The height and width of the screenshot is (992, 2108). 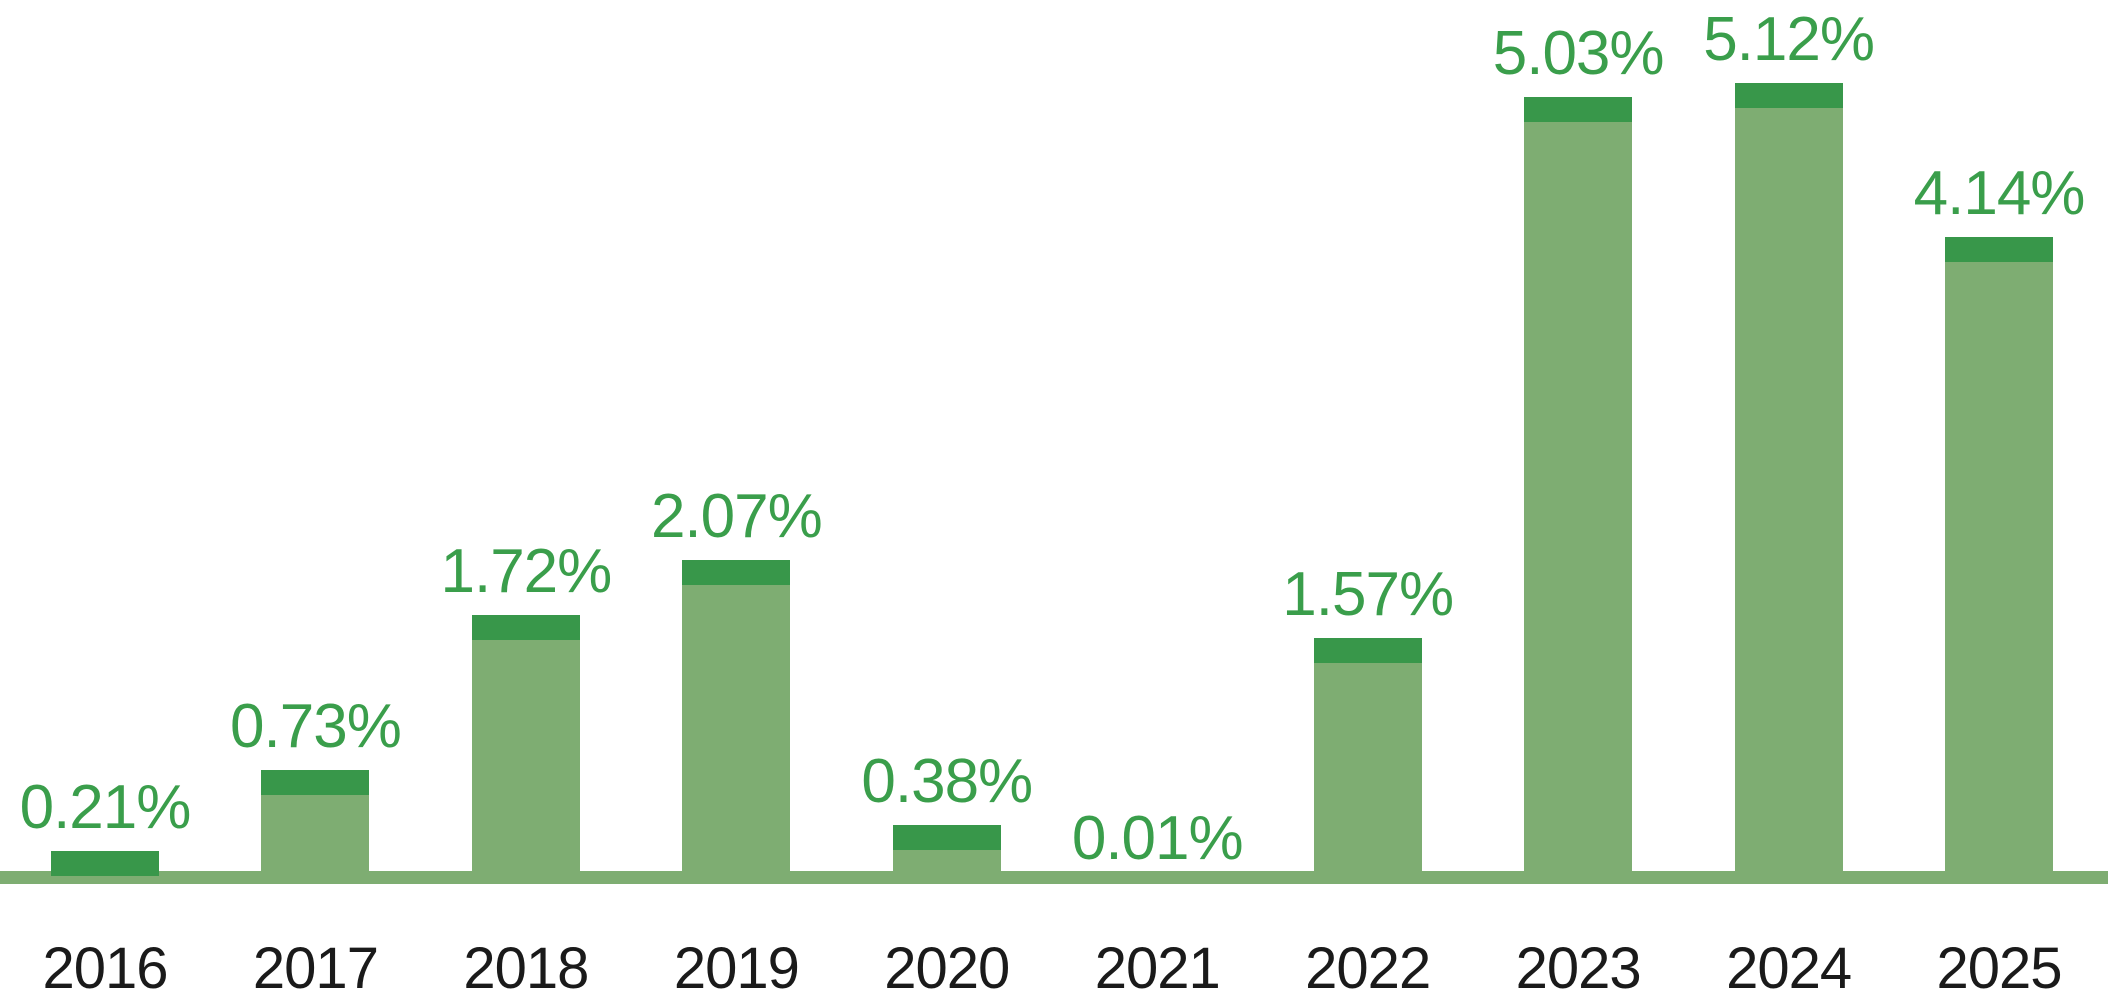 What do you see at coordinates (1789, 964) in the screenshot?
I see `x-axis-tick-label: 2024` at bounding box center [1789, 964].